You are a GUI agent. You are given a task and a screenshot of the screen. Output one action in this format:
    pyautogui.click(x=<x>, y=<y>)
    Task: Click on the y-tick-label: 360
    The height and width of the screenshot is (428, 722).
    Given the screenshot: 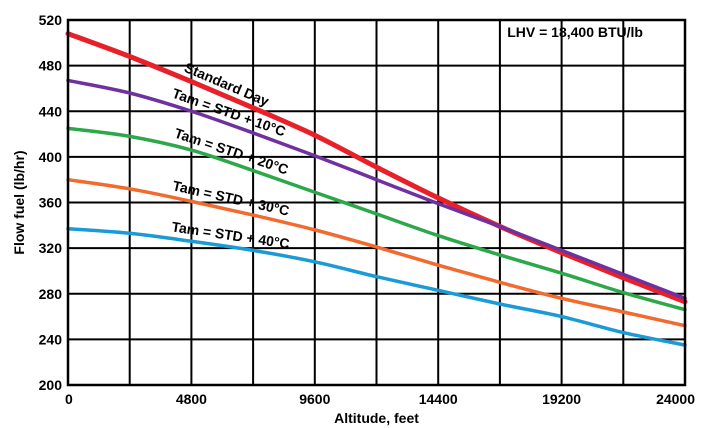 What is the action you would take?
    pyautogui.click(x=51, y=203)
    